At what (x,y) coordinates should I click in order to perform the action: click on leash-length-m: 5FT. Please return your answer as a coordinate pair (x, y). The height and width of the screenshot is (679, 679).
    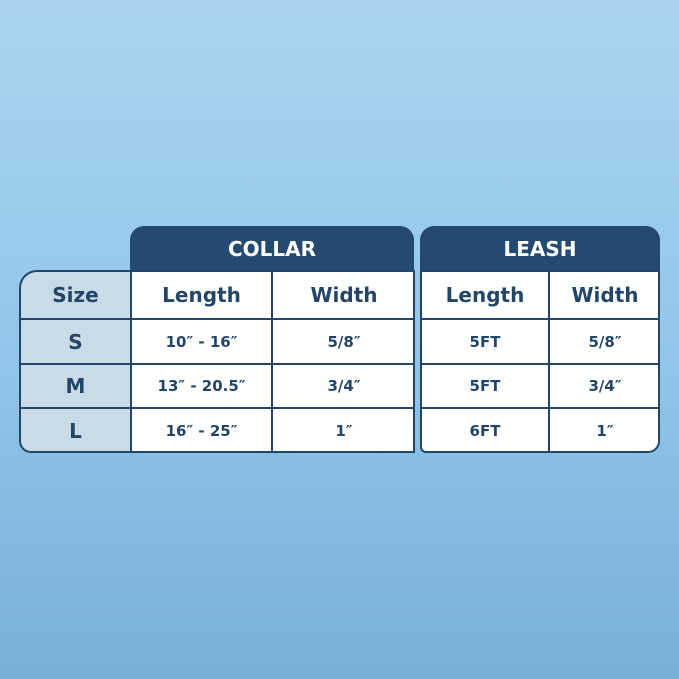
    Looking at the image, I should click on (486, 387).